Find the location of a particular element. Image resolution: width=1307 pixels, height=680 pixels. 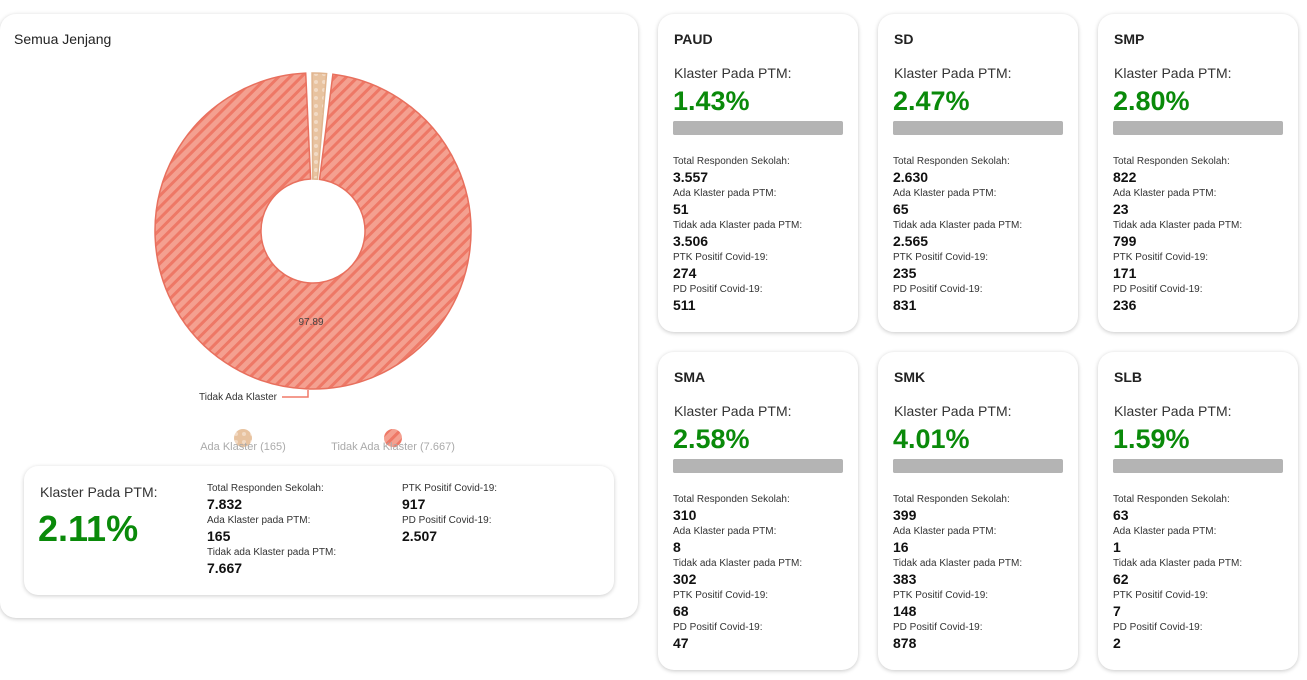

level-percent: 4.01% is located at coordinates (931, 439).